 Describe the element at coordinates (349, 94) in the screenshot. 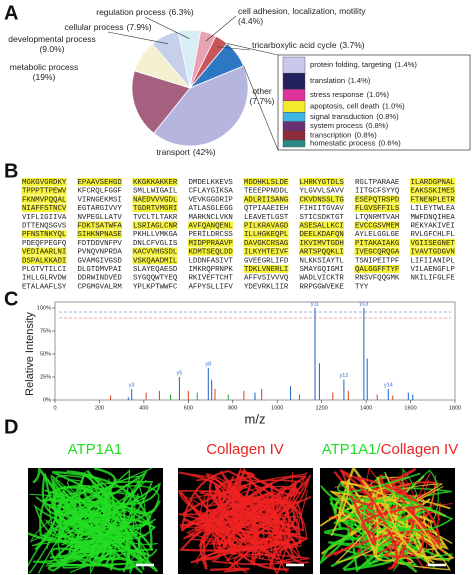

I see `breakdown-label: stress response (1.0%)` at that location.